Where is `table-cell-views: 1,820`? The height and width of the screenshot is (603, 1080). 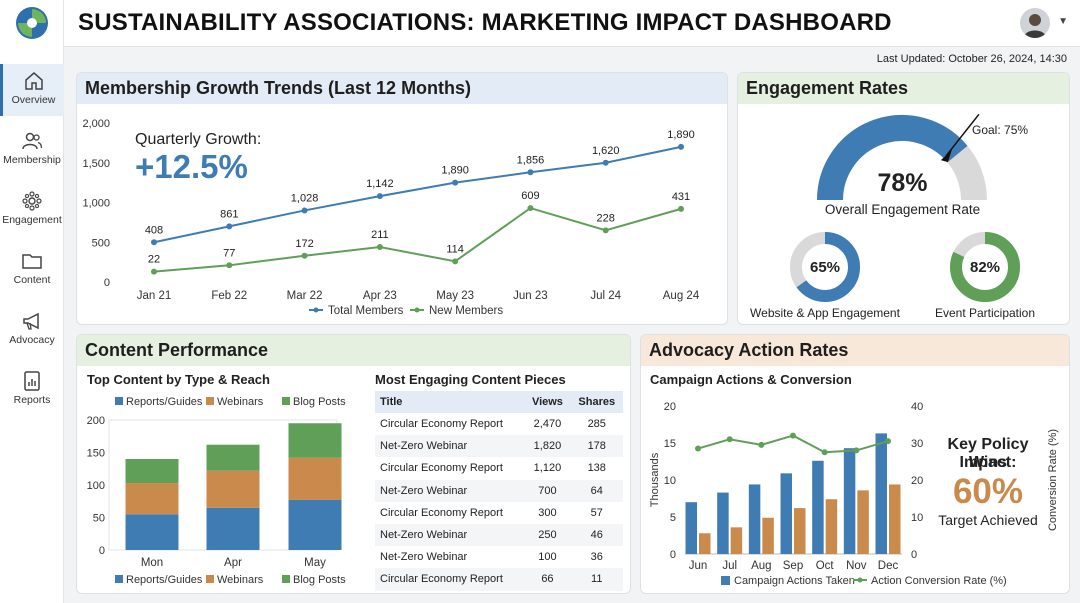 table-cell-views: 1,820 is located at coordinates (547, 446).